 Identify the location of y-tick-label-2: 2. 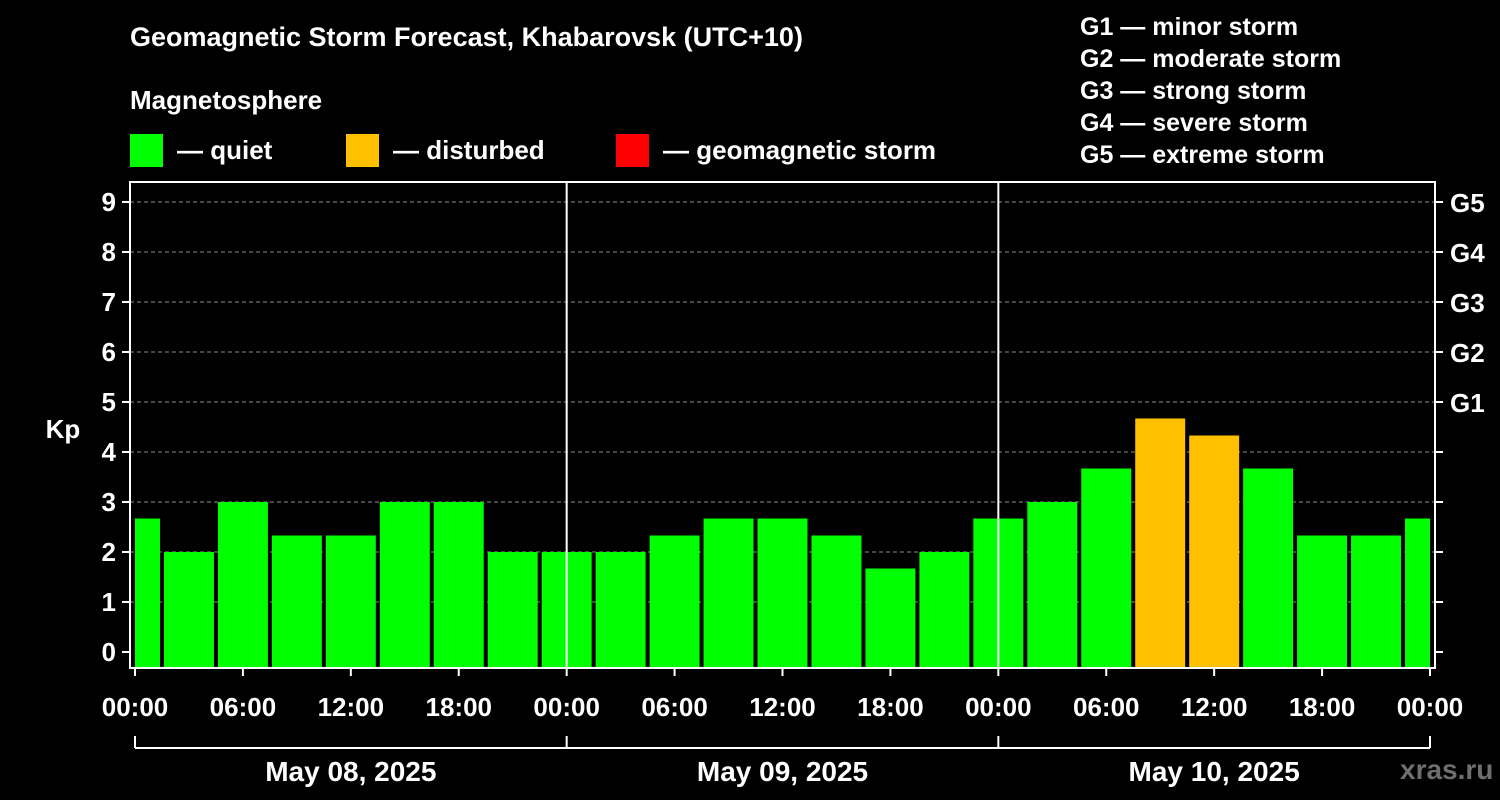
(109, 552).